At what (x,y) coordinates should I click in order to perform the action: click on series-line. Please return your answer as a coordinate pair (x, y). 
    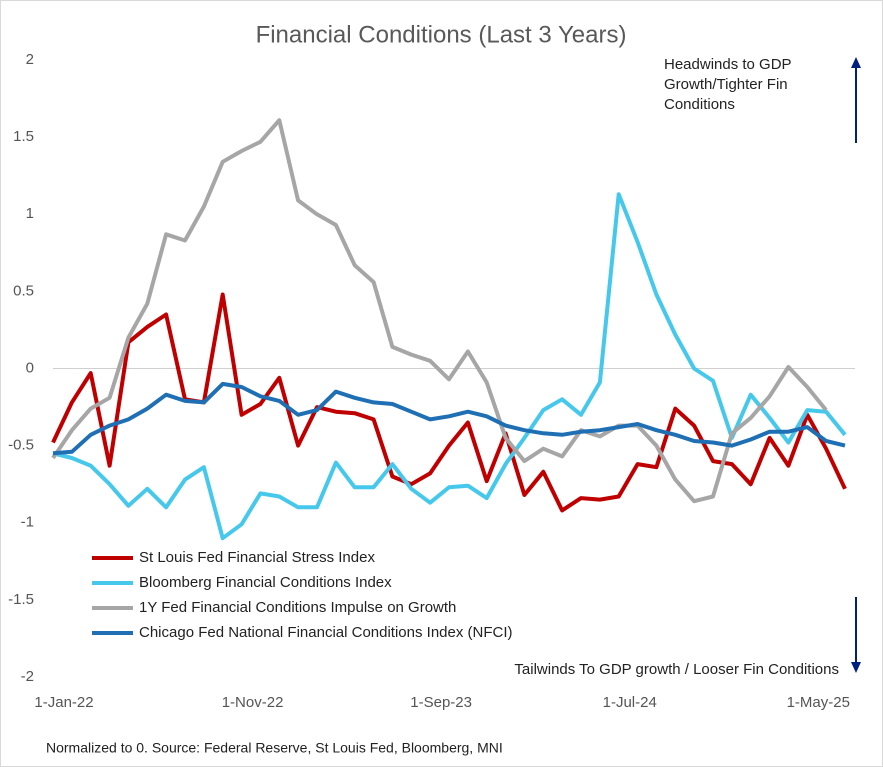
    Looking at the image, I should click on (449, 418).